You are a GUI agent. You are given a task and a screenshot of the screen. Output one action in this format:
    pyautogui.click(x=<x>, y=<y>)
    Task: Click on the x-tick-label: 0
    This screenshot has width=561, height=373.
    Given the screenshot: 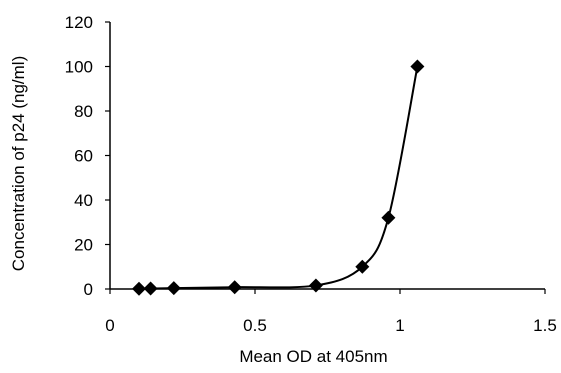 What is the action you would take?
    pyautogui.click(x=109, y=325)
    